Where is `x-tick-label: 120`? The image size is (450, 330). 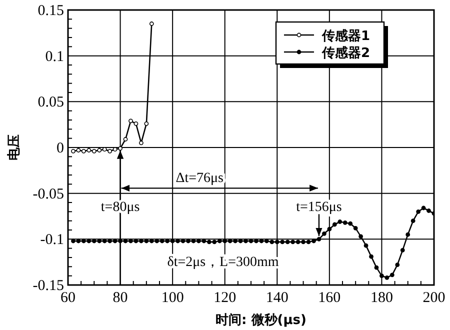 x-tick-label: 120 is located at coordinates (225, 298).